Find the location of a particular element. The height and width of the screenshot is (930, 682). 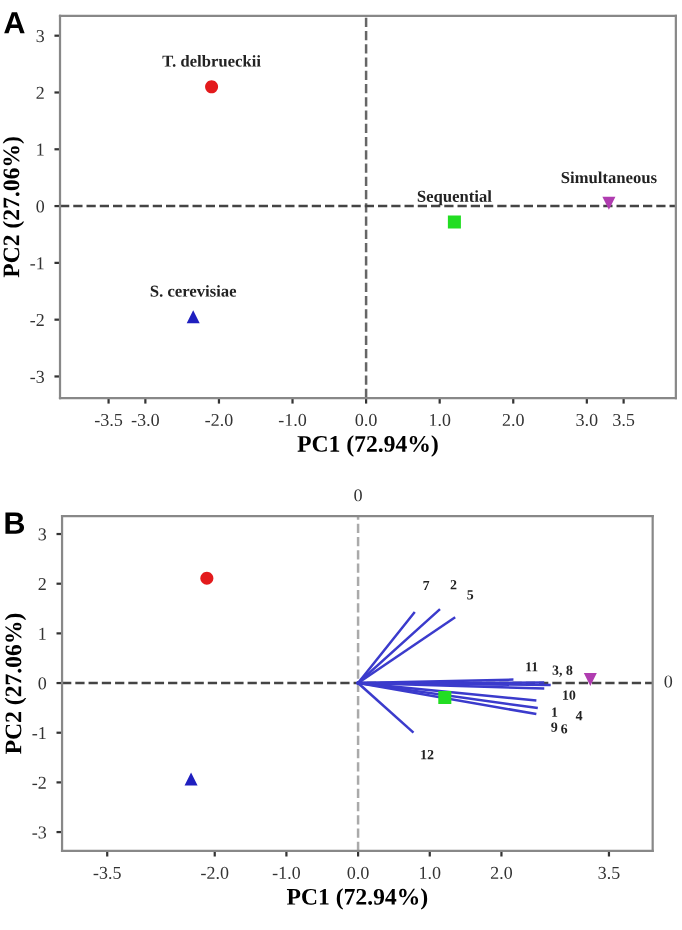

annotation: S. cerevisiae is located at coordinates (193, 291).